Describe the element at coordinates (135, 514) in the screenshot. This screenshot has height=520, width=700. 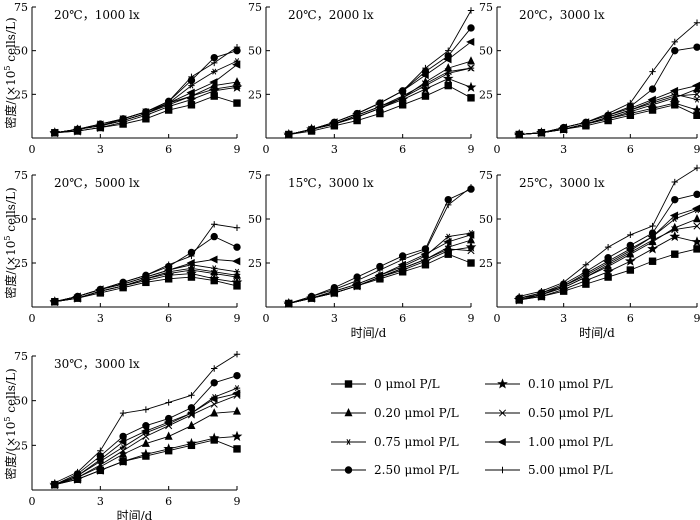
I see `x-axis-label: 时间/d` at that location.